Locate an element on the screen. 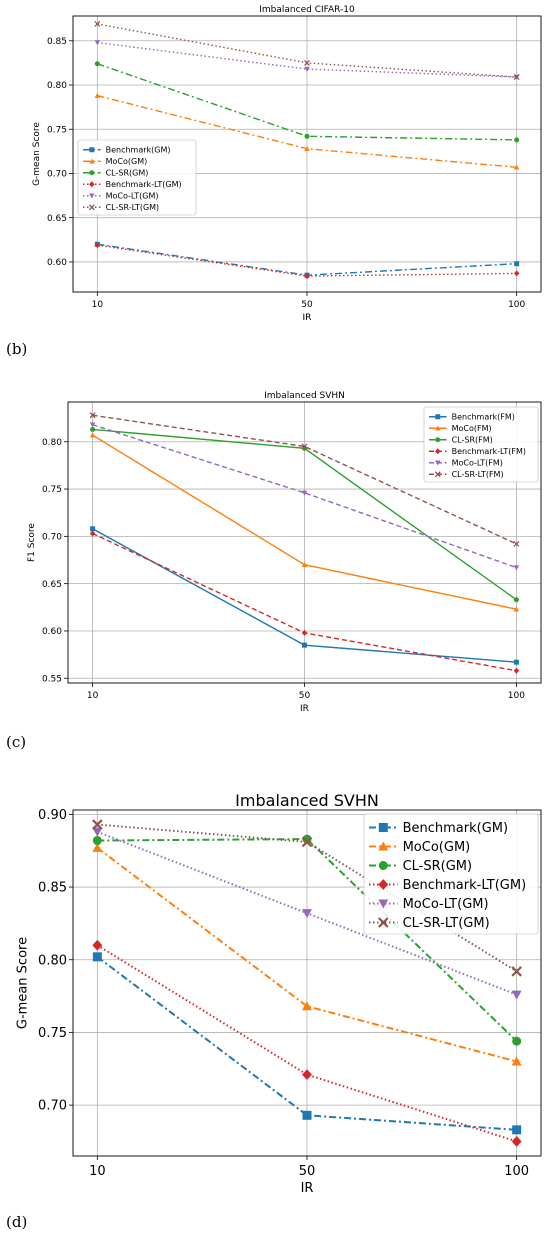 The height and width of the screenshot is (1241, 550). y-tick-label: 0.85 is located at coordinates (52, 888).